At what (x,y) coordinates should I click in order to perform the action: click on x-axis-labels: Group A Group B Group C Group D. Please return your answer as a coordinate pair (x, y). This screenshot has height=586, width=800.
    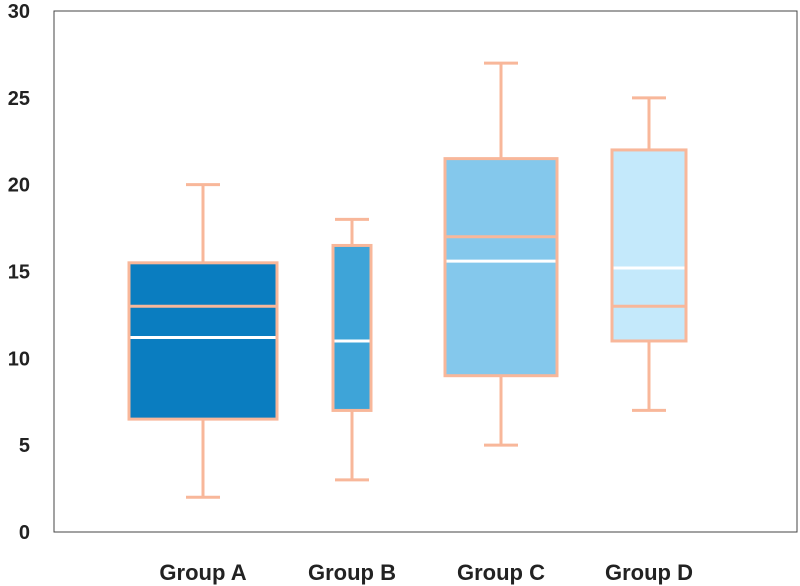
    Looking at the image, I should click on (426, 572).